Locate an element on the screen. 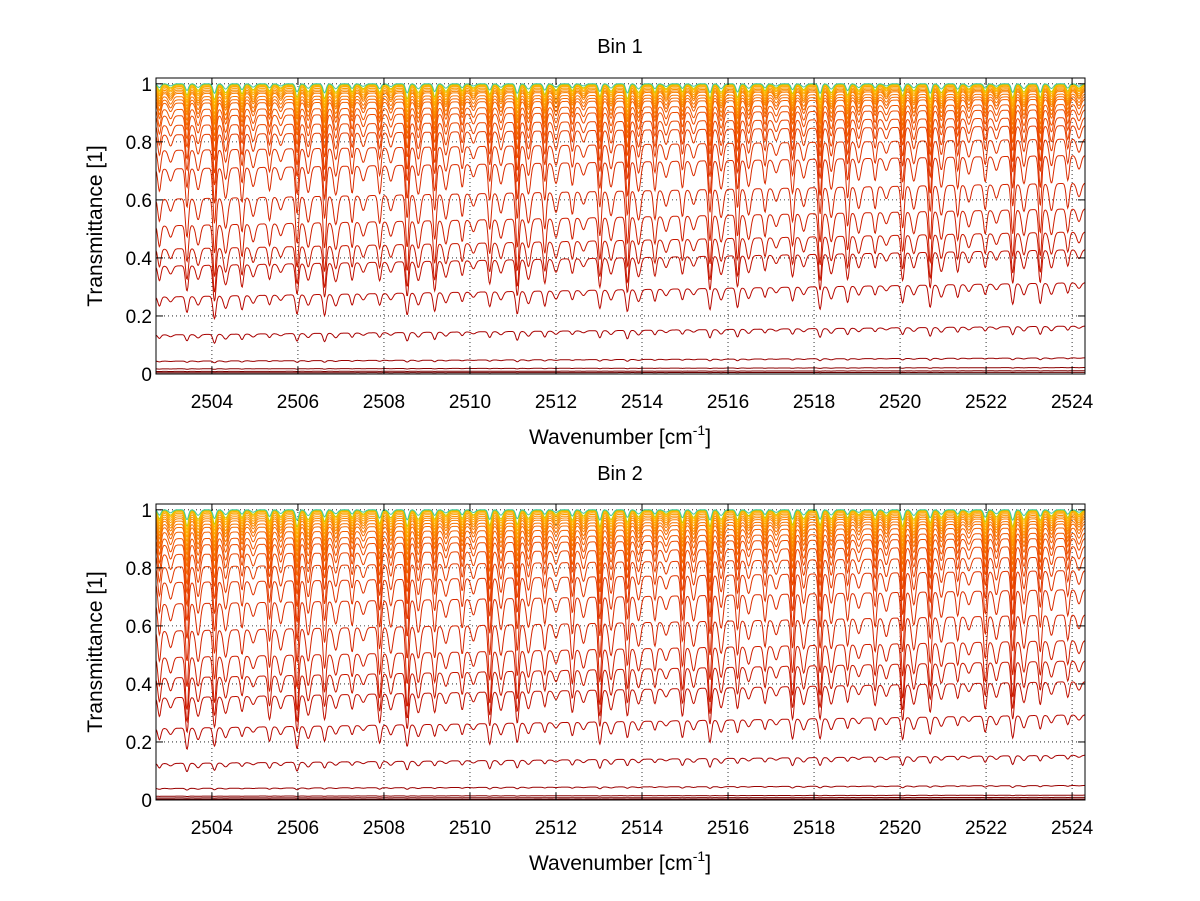 The width and height of the screenshot is (1200, 901). chart-title: Bin 2 is located at coordinates (620, 474).